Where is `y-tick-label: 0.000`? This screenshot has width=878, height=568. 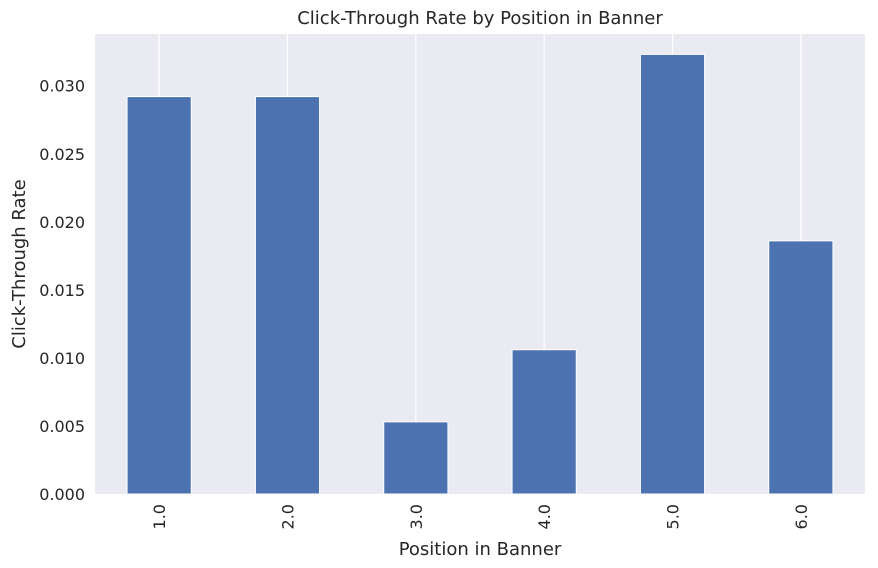
y-tick-label: 0.000 is located at coordinates (62, 494).